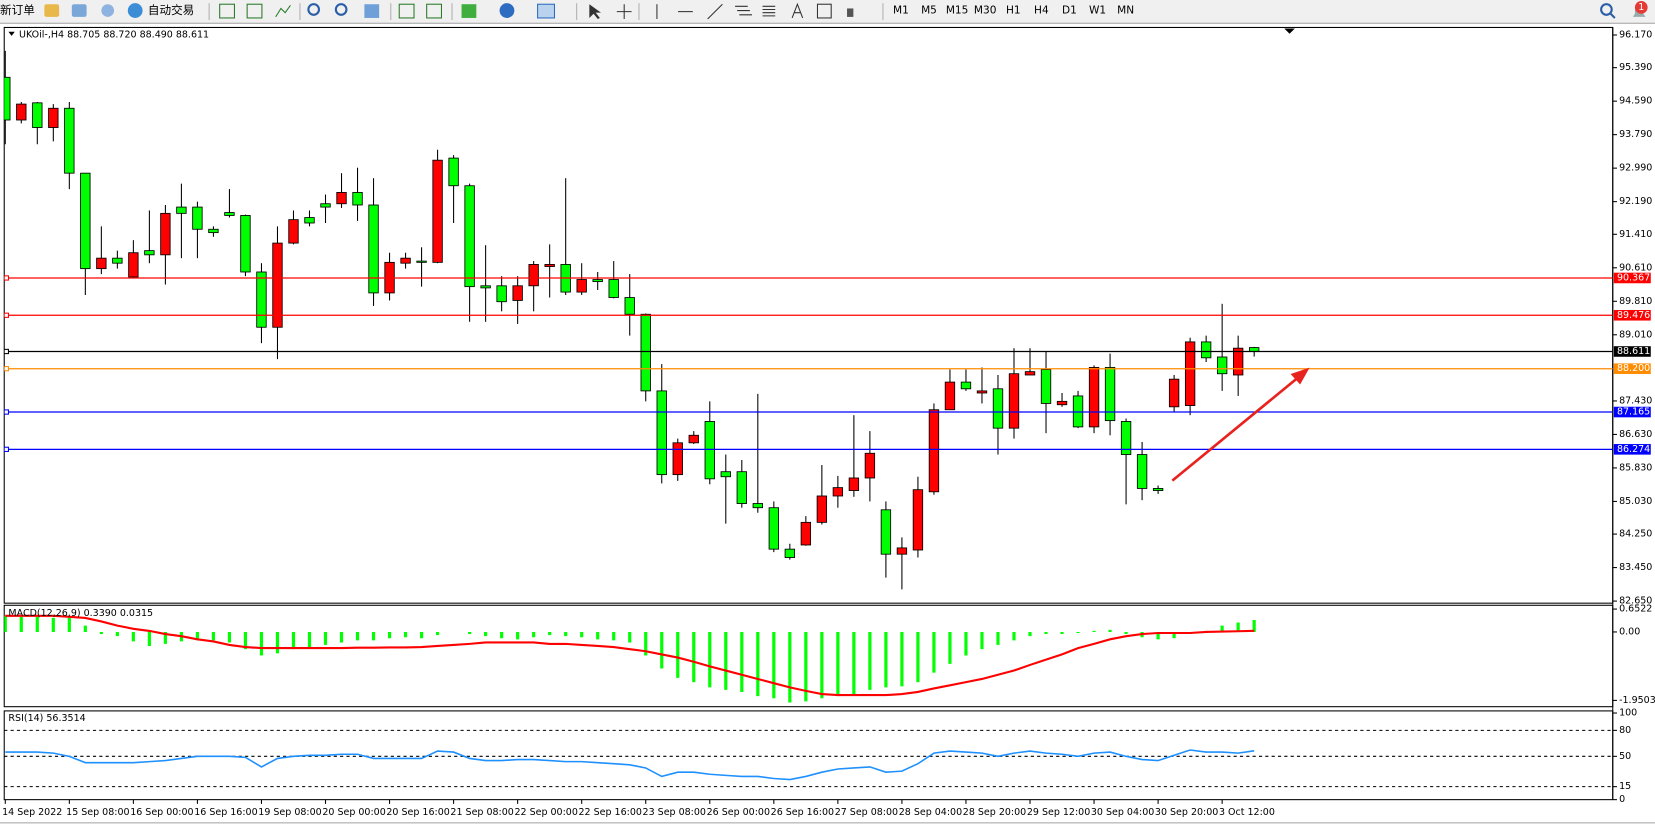  Describe the element at coordinates (46, 718) in the screenshot. I see `rsi-title: RSI(14) 56.3514` at that location.